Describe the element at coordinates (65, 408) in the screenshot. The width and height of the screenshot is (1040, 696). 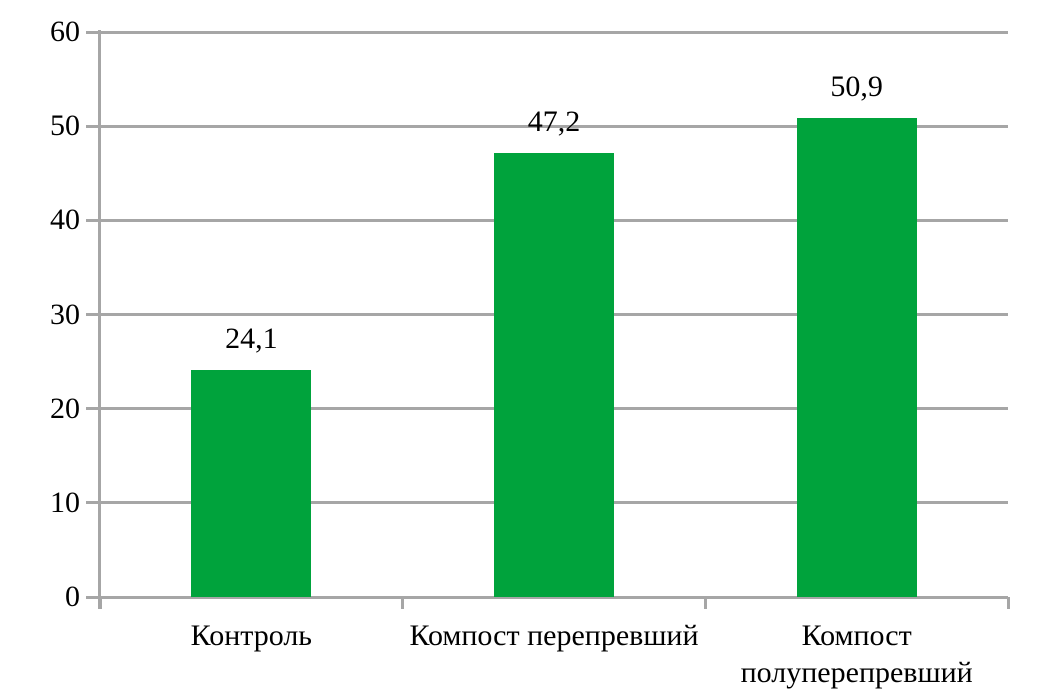
I see `y-axis-tick-label: 20` at that location.